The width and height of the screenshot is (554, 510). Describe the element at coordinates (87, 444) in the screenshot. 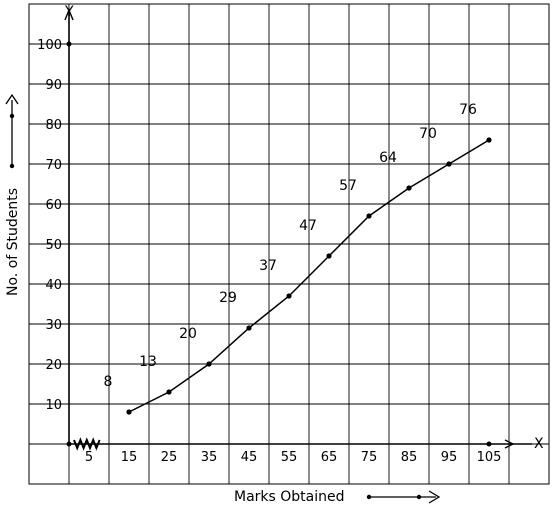

I see `axis-break-icon` at that location.